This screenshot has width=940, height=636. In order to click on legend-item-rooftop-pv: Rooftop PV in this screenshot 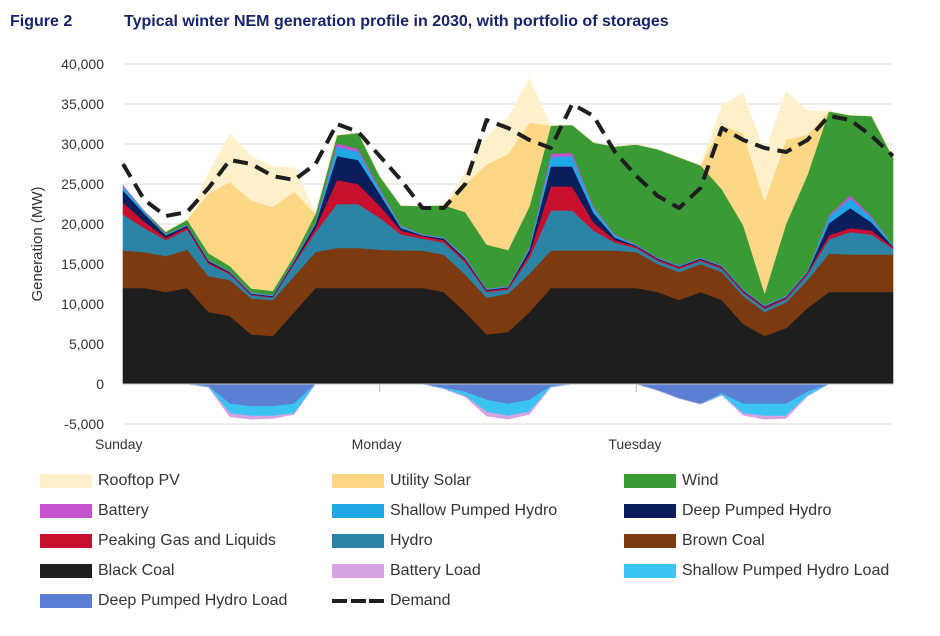, I will do `click(186, 481)`.